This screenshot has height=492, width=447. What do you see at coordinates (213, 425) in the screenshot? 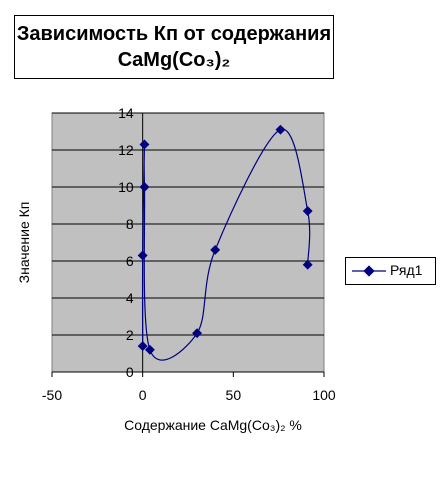
I see `x-axis-title: Содержание CaMg(Co₃)₂ %` at bounding box center [213, 425].